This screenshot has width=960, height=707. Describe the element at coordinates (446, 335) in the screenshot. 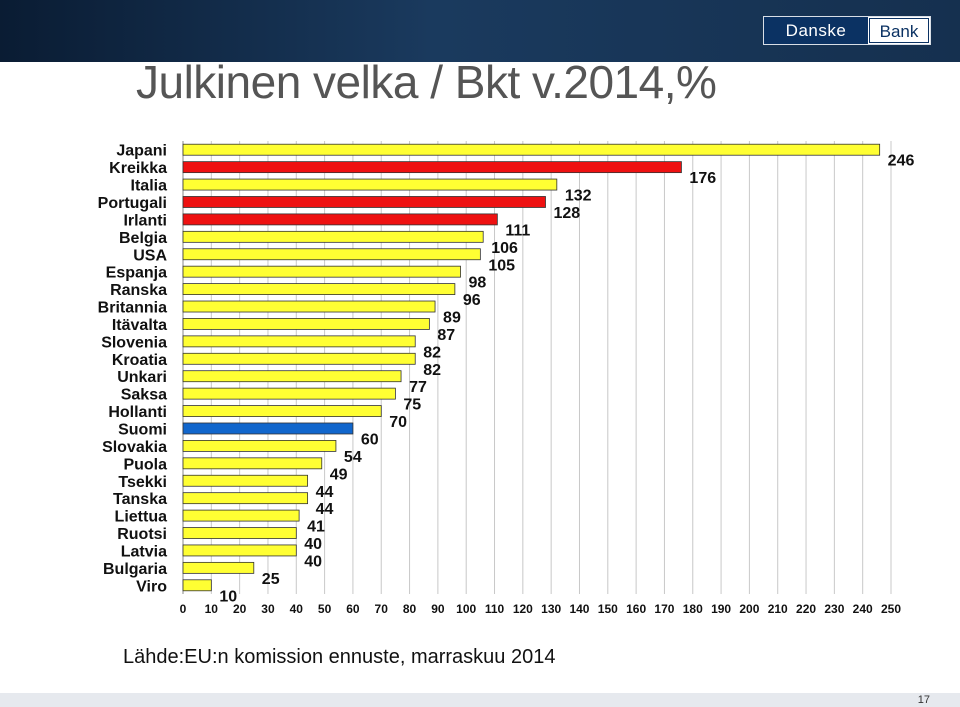

I see `value-label: 87` at that location.